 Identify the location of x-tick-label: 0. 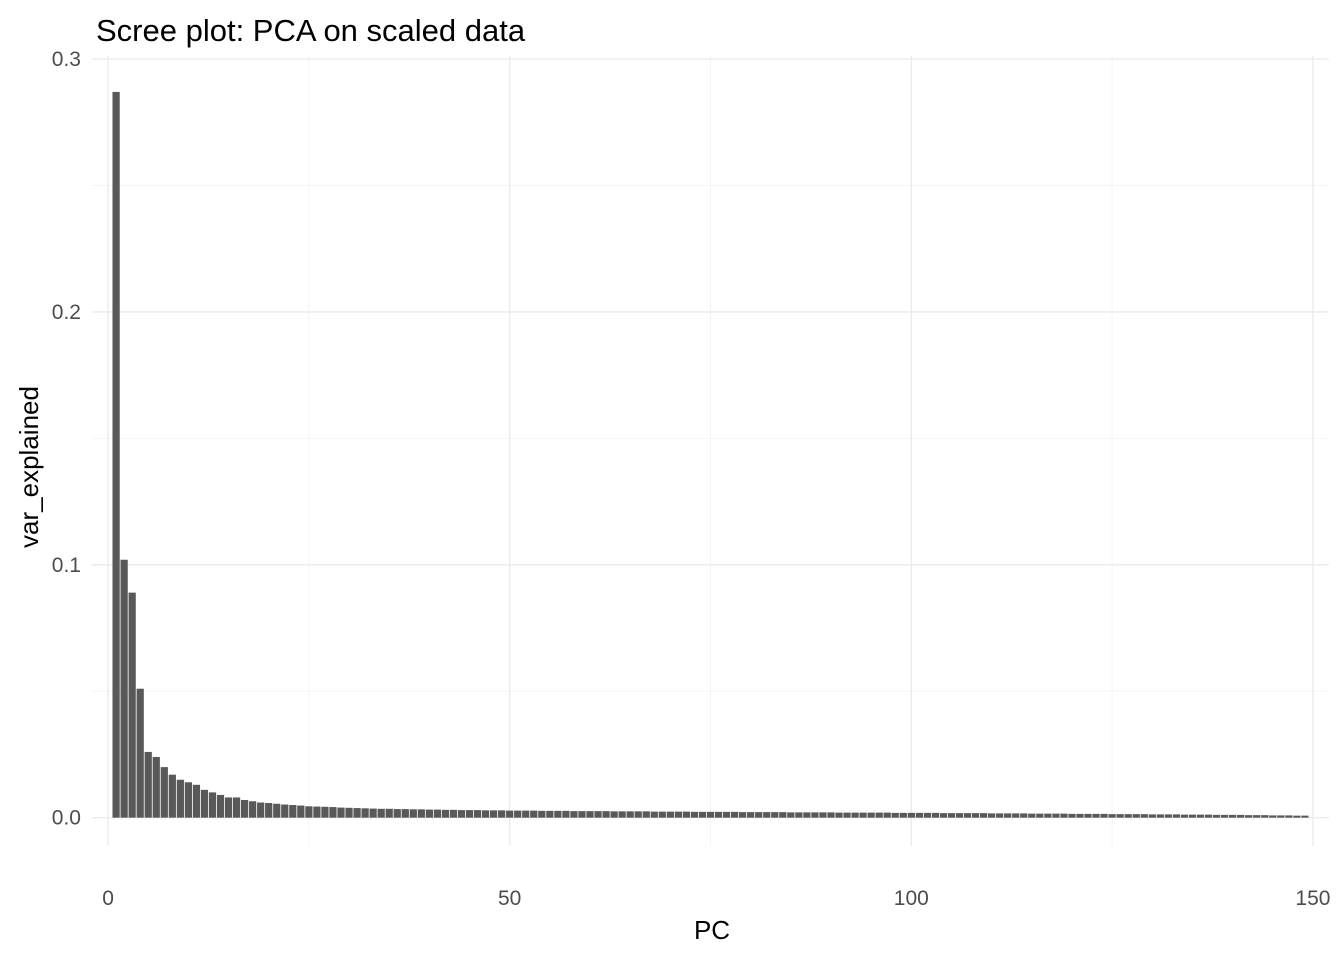
(108, 898).